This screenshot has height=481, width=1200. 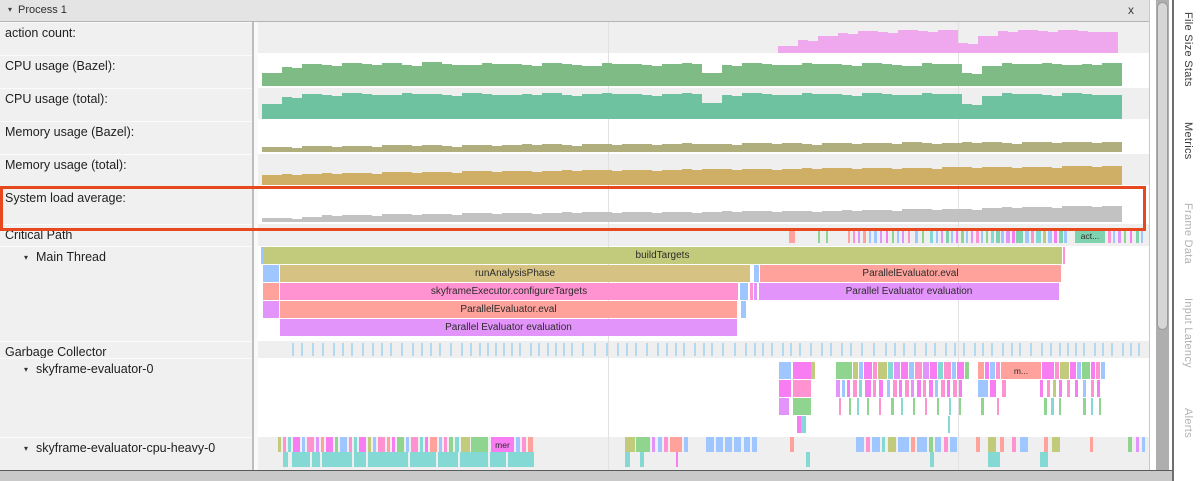 What do you see at coordinates (692, 147) in the screenshot?
I see `chart-memory-usage-bazel` at bounding box center [692, 147].